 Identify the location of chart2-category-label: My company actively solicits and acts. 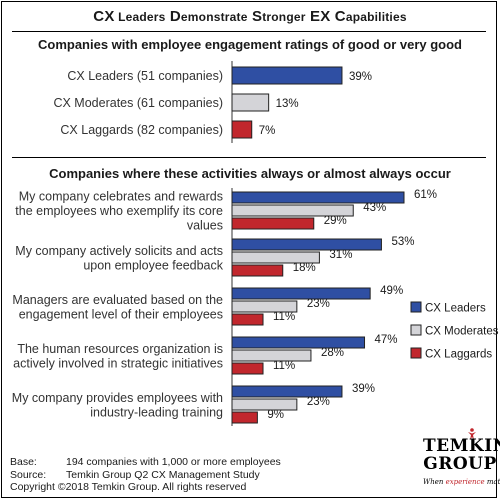
(119, 251).